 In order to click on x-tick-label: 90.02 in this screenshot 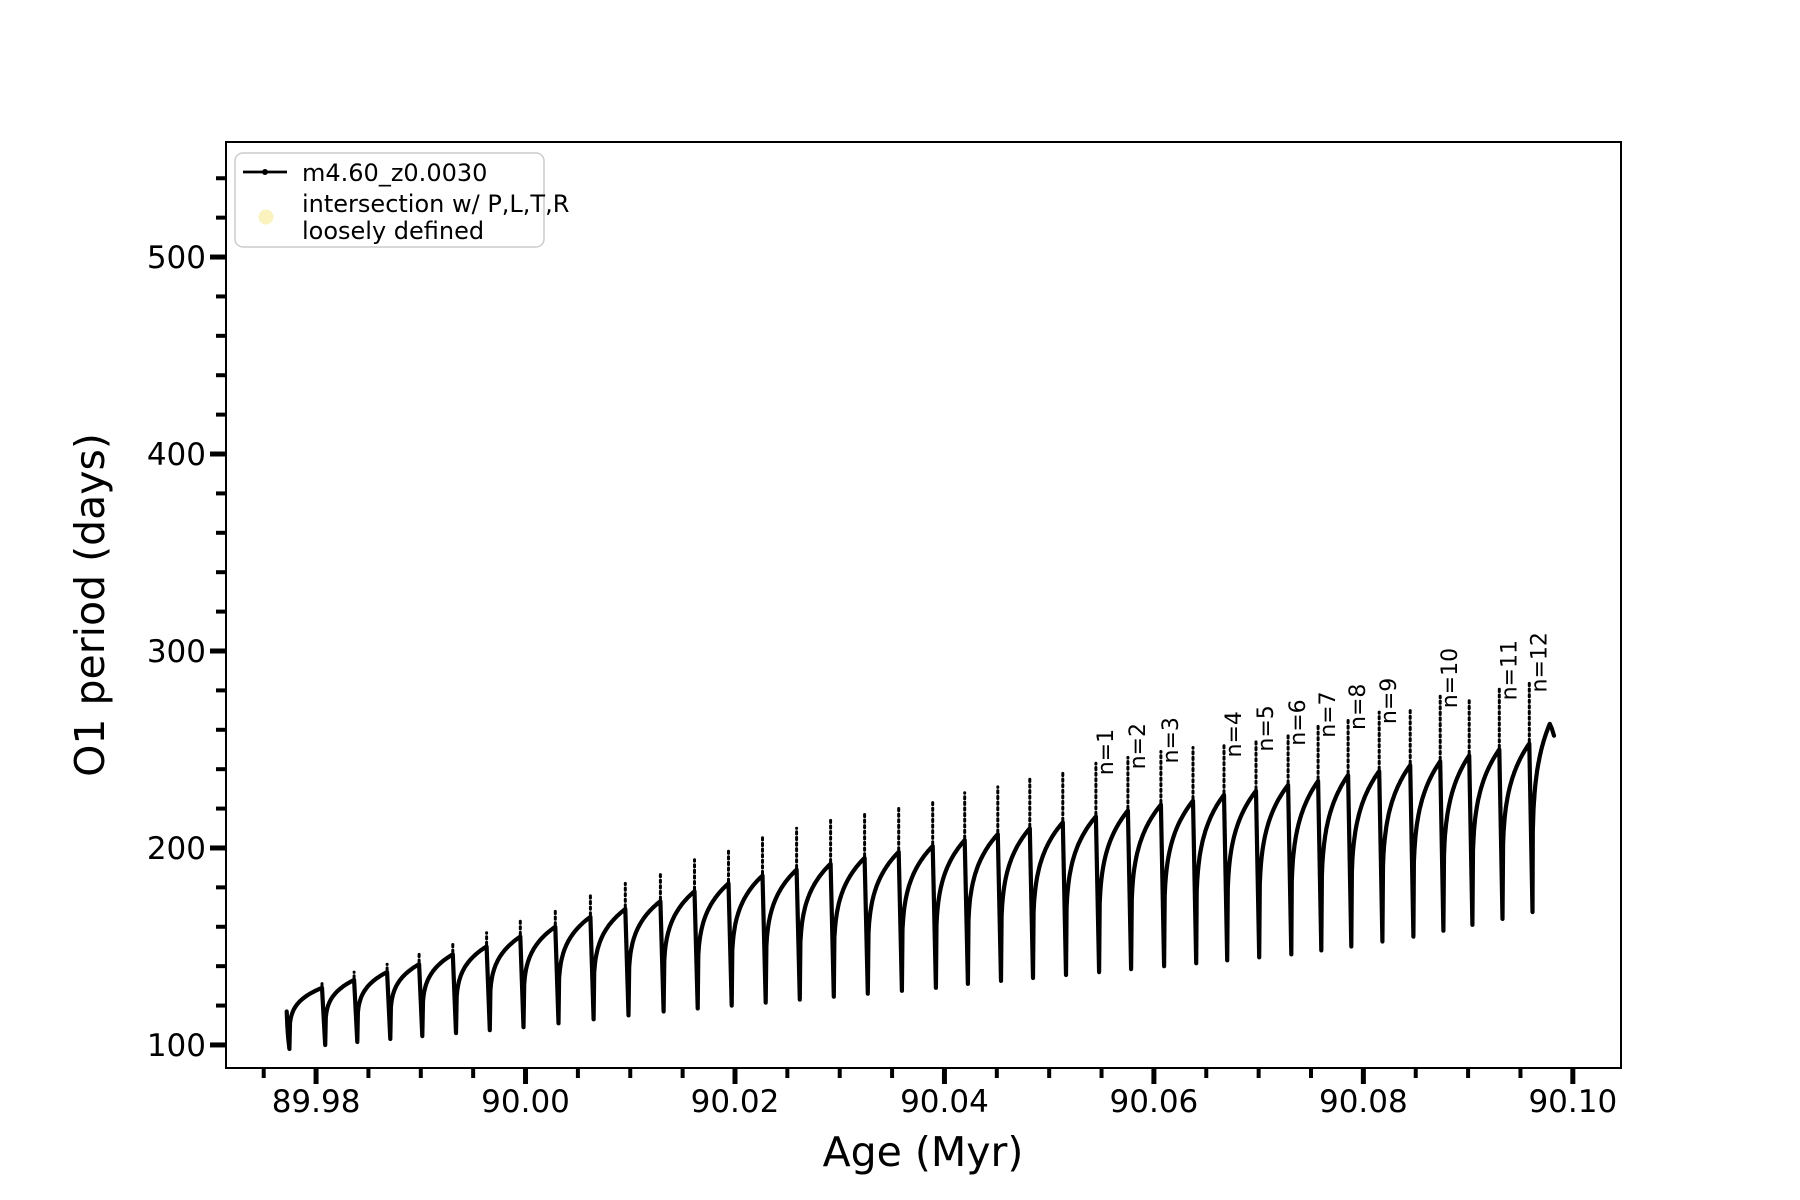, I will do `click(735, 1102)`.